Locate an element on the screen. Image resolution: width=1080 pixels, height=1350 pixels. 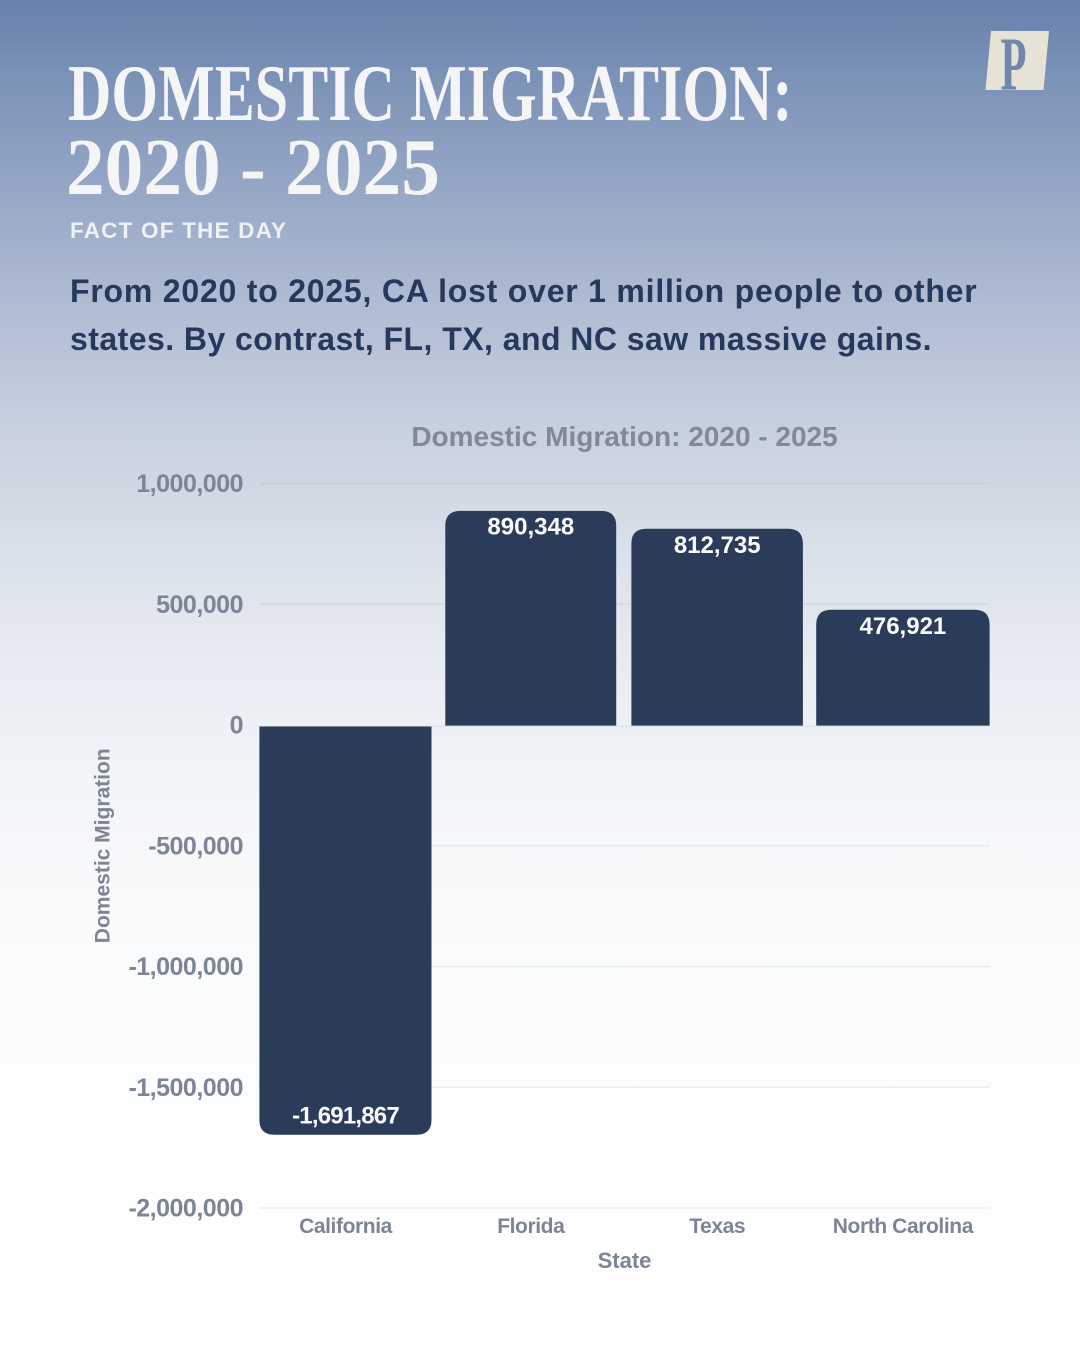
svg-text: 890,348 is located at coordinates (530, 527).